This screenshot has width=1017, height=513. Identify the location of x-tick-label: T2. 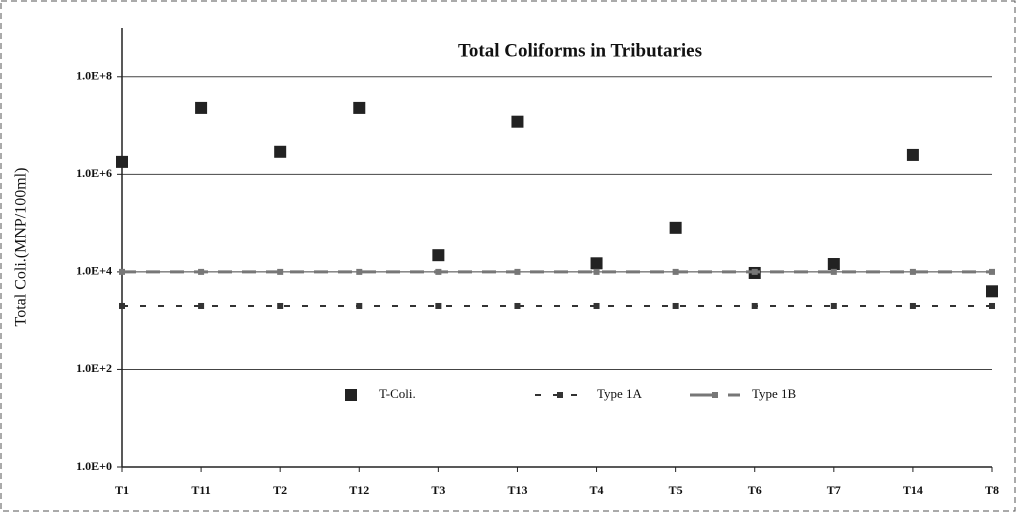
(280, 490).